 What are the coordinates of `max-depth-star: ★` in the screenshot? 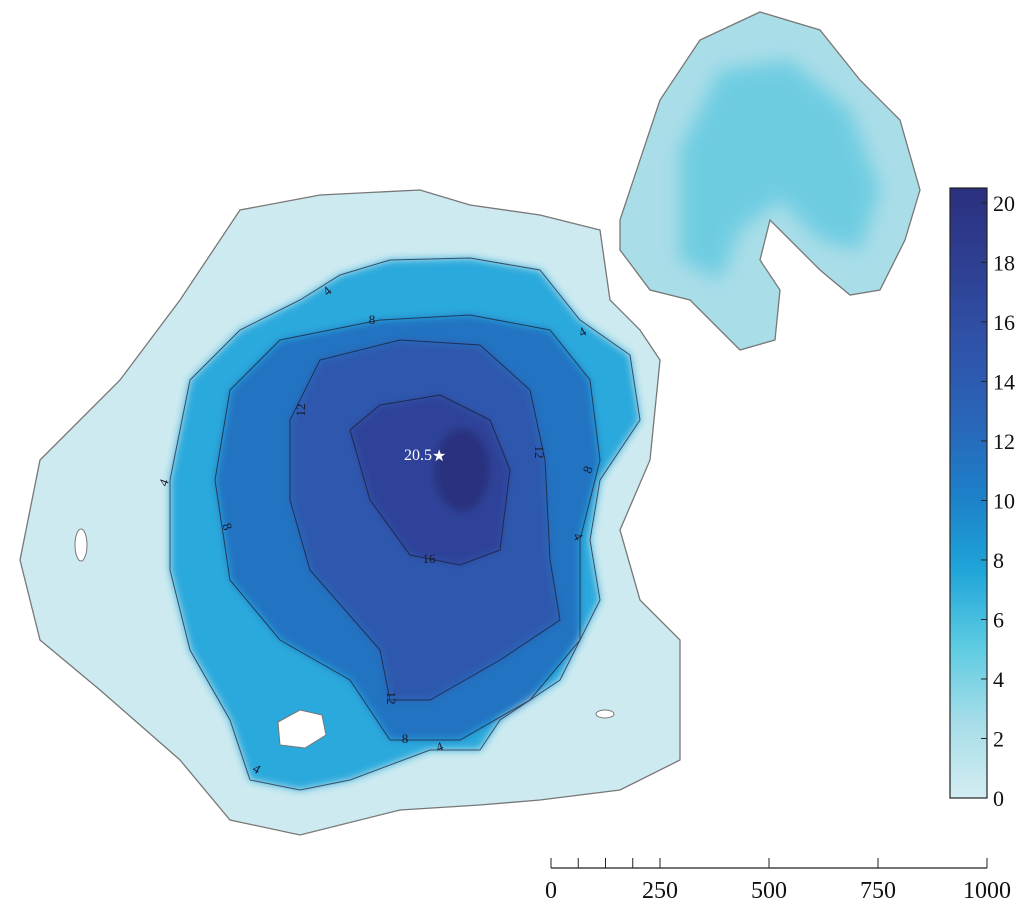 It's located at (439, 456).